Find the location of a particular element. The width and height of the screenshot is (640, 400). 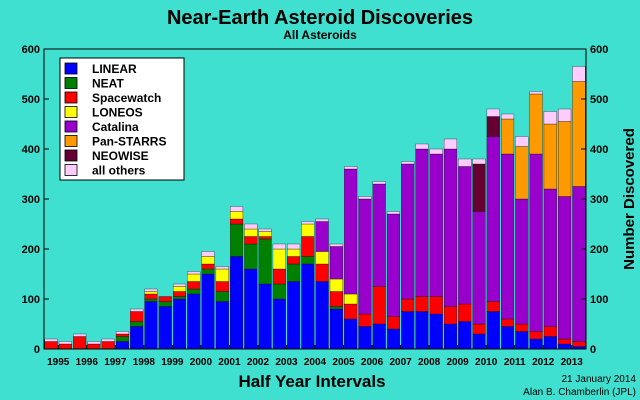

x-tick-label: 2006 is located at coordinates (372, 362).